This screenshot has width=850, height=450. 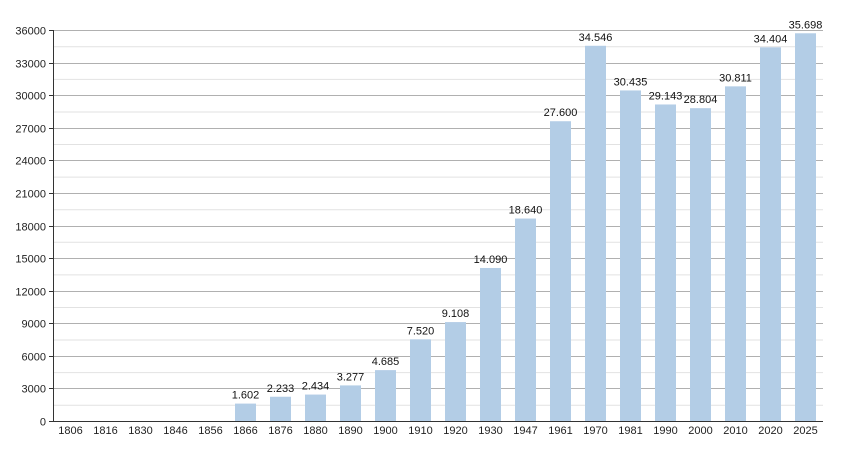 What do you see at coordinates (490, 431) in the screenshot?
I see `x-tick-label: 1930` at bounding box center [490, 431].